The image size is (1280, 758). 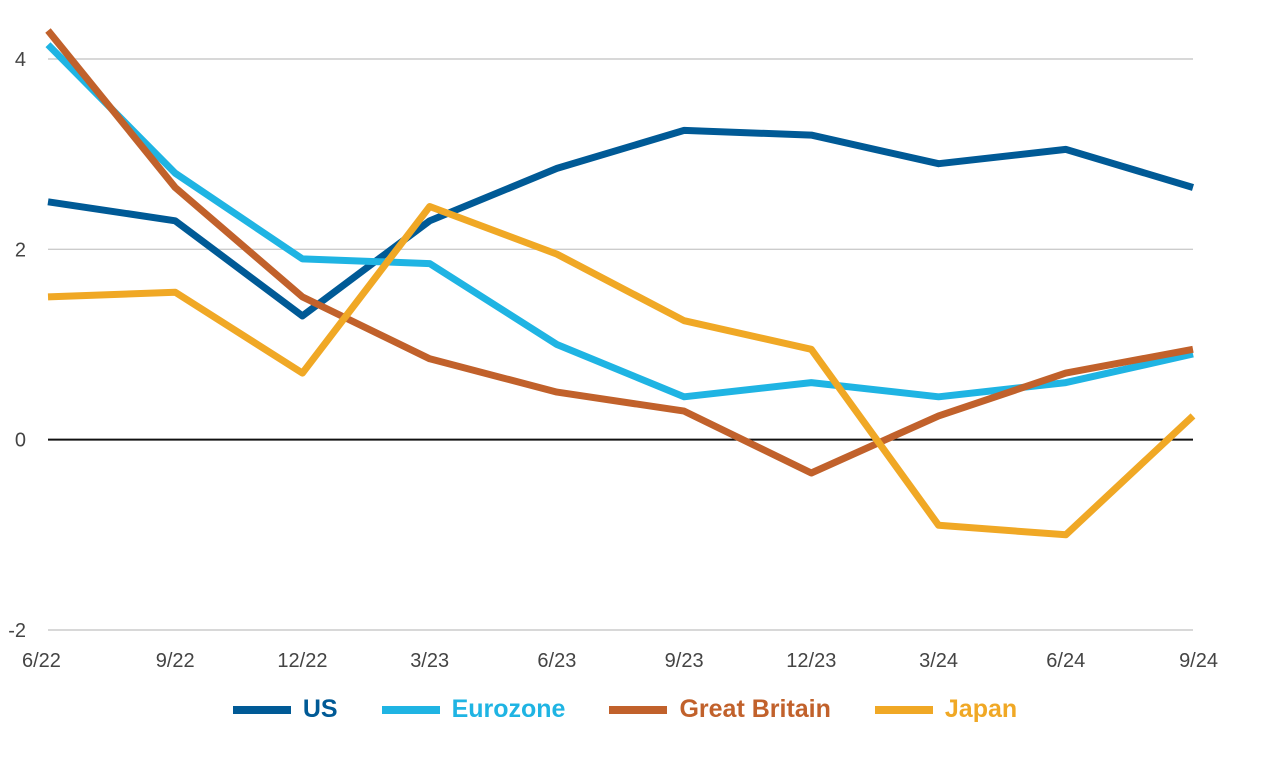 I want to click on legend-label: Great Britain, so click(x=755, y=709).